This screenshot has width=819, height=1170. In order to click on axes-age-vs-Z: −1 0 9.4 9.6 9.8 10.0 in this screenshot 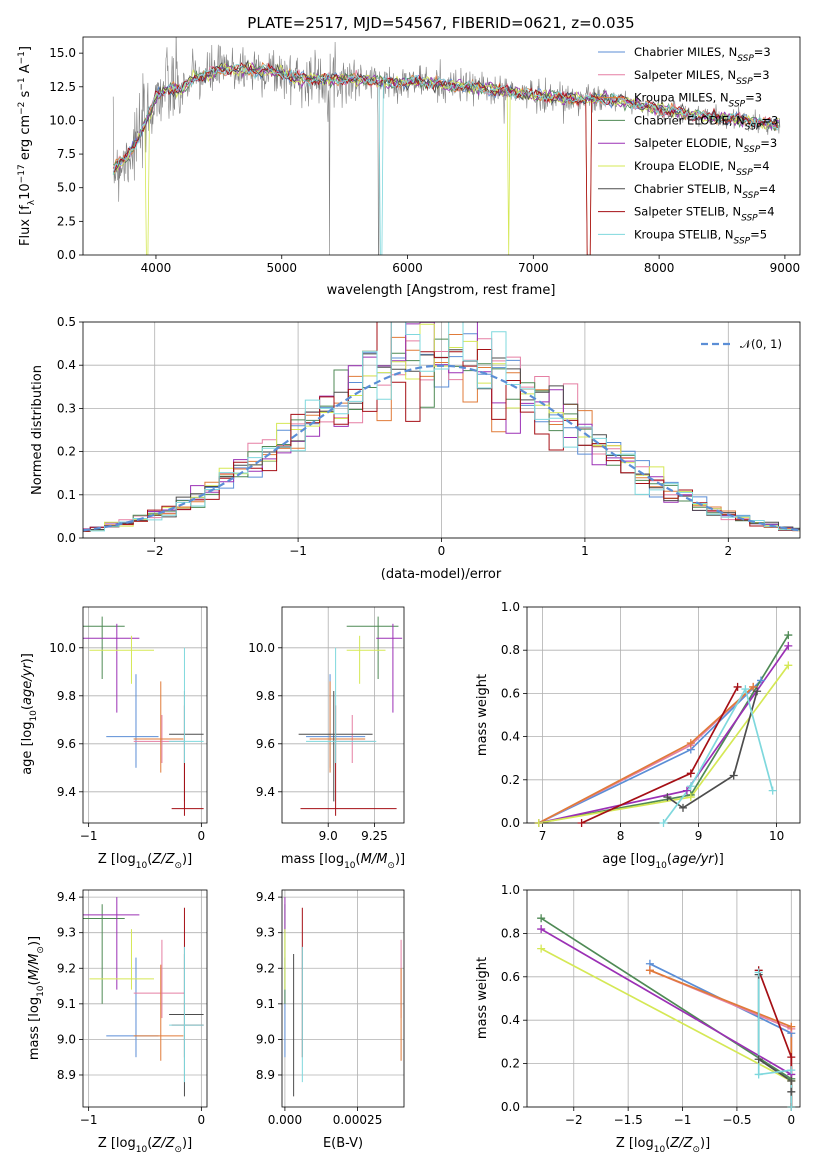, I will do `click(128, 724)`.